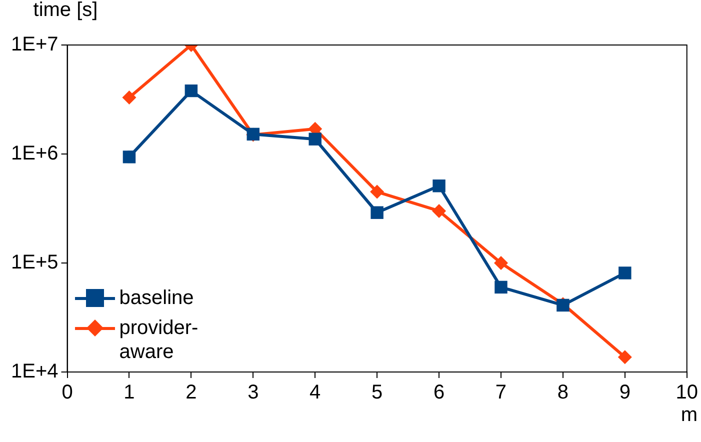 The width and height of the screenshot is (701, 442). I want to click on x-tick-label: 3, so click(253, 393).